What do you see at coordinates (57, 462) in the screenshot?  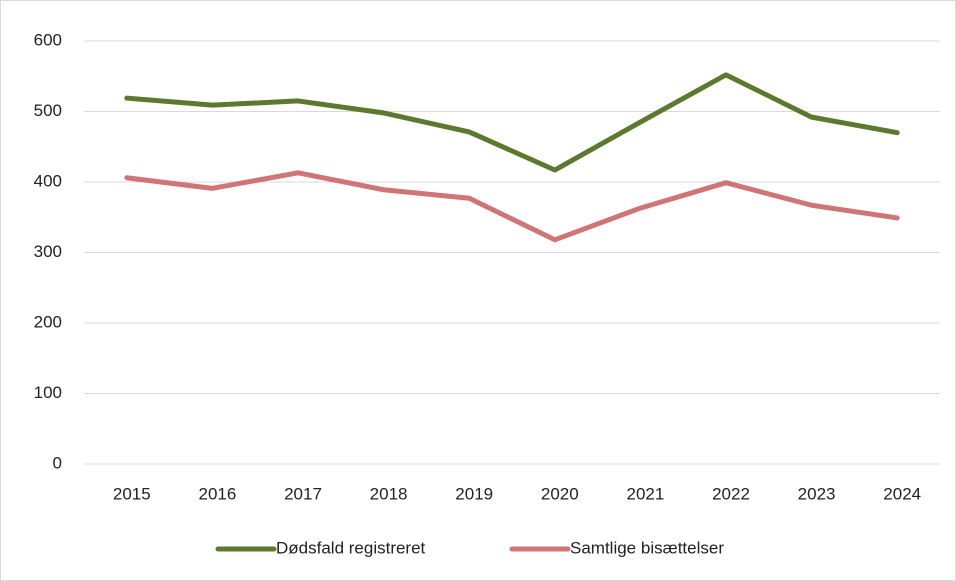 I see `y-tick-label: 0` at bounding box center [57, 462].